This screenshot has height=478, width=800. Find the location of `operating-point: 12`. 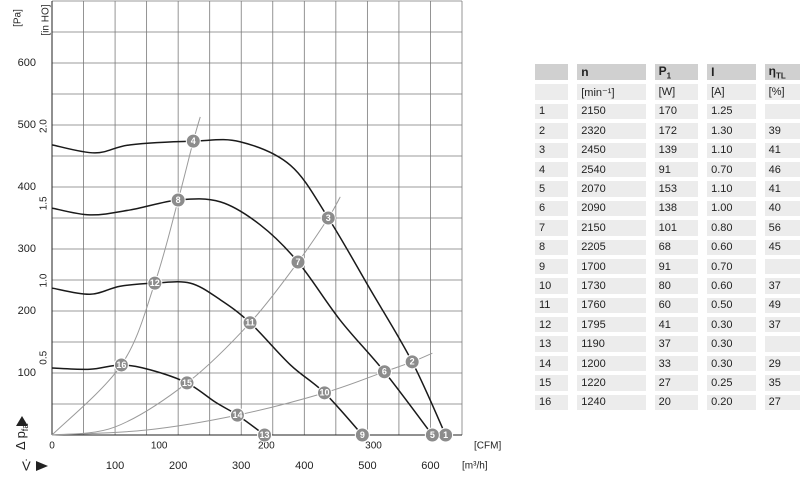

operating-point: 12 is located at coordinates (155, 283).